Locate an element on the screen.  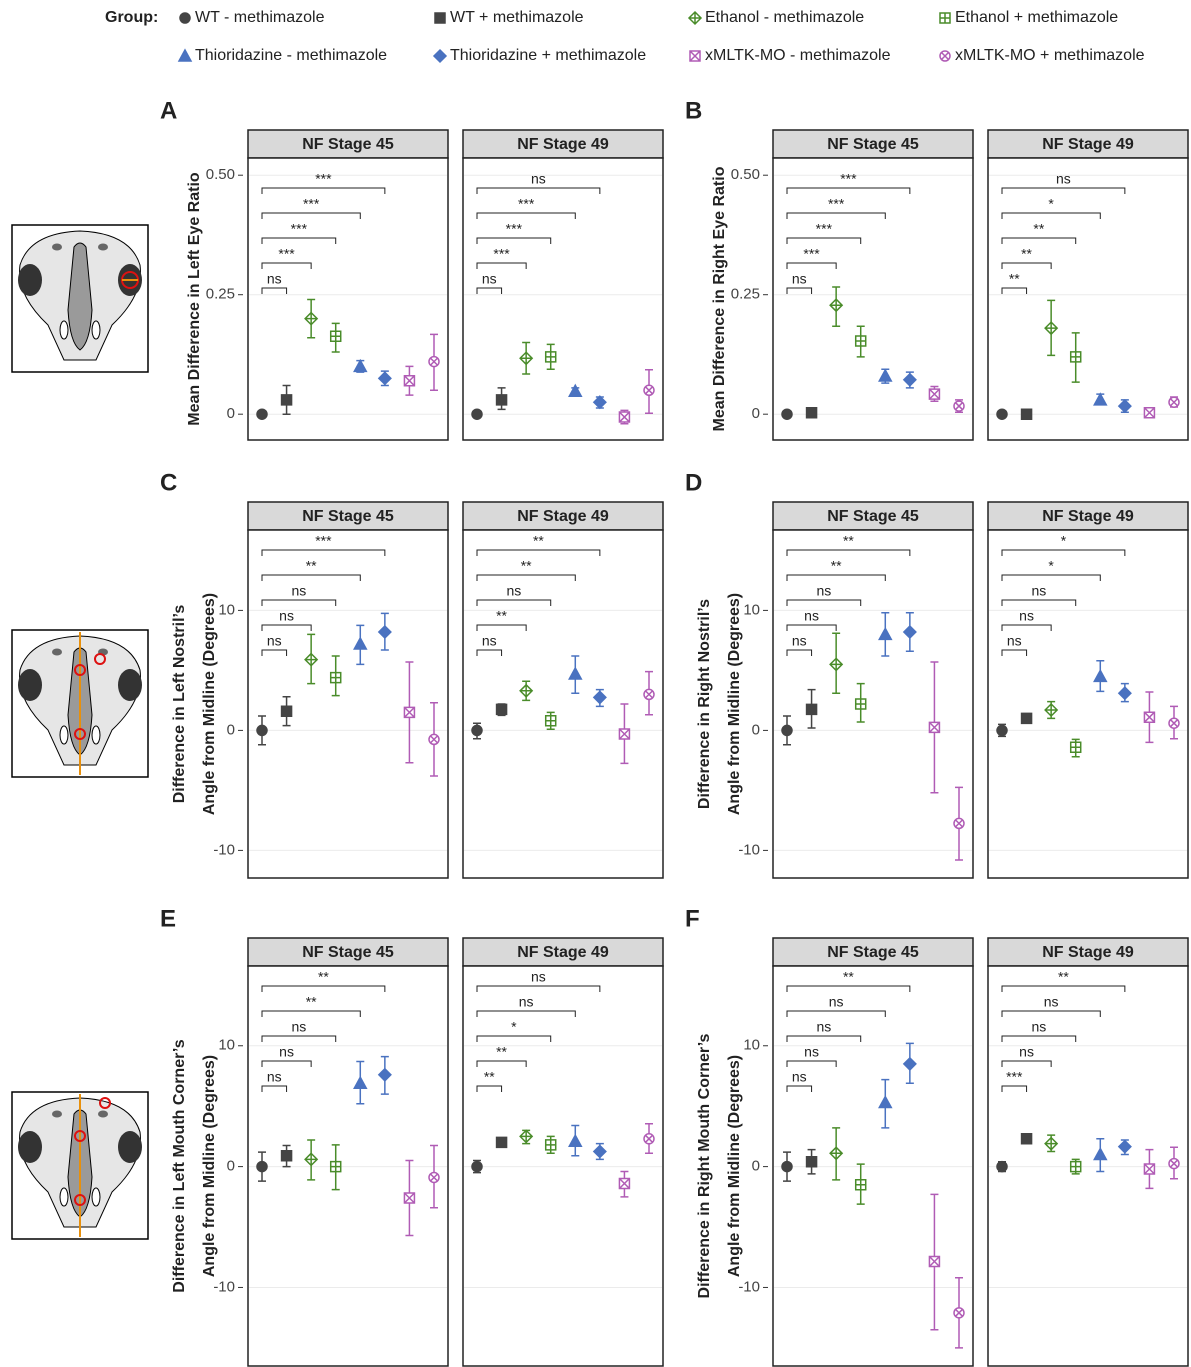
y-tick-label: -10 is located at coordinates (224, 1286).